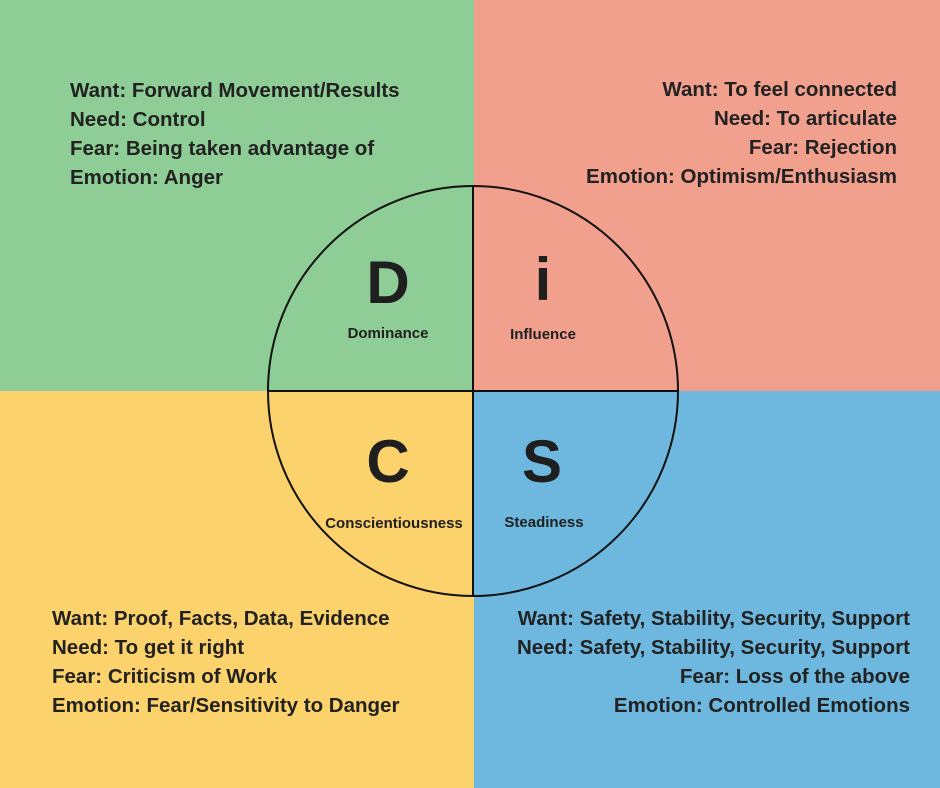 Image resolution: width=940 pixels, height=788 pixels. I want to click on conscientiousness-label: Conscientiousness, so click(394, 523).